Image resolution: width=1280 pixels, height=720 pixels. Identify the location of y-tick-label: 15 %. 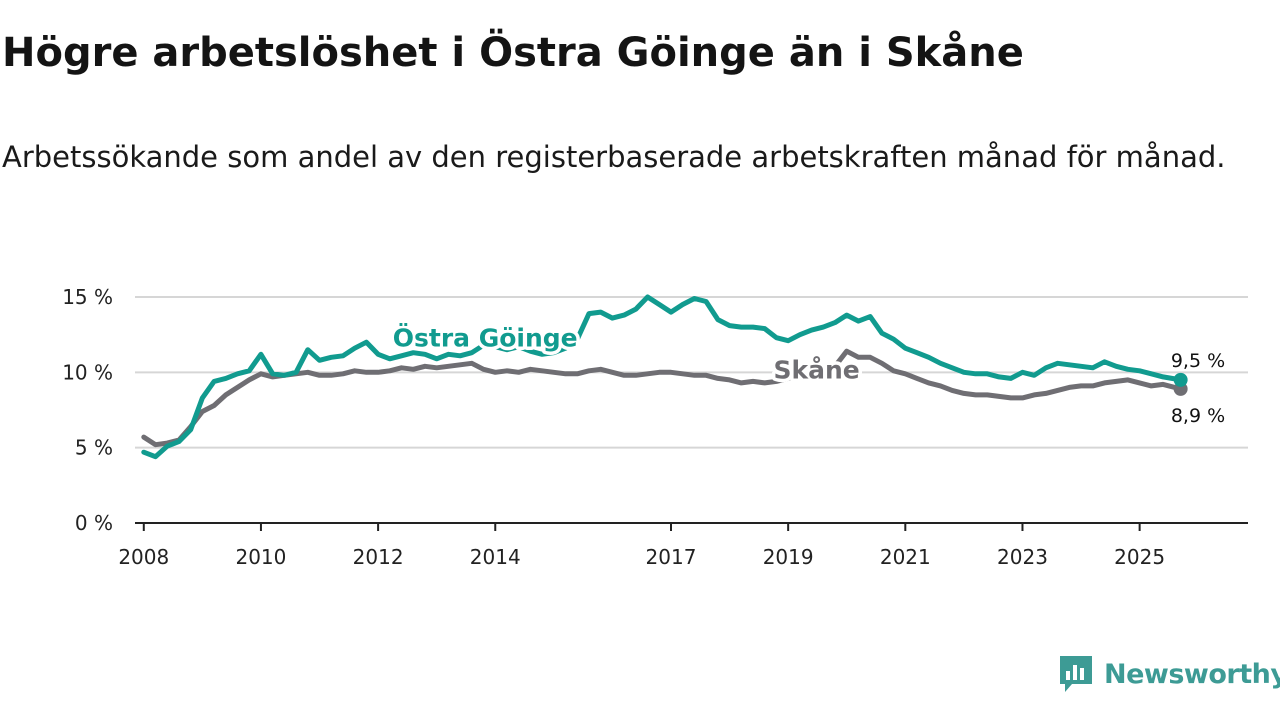
(87, 297).